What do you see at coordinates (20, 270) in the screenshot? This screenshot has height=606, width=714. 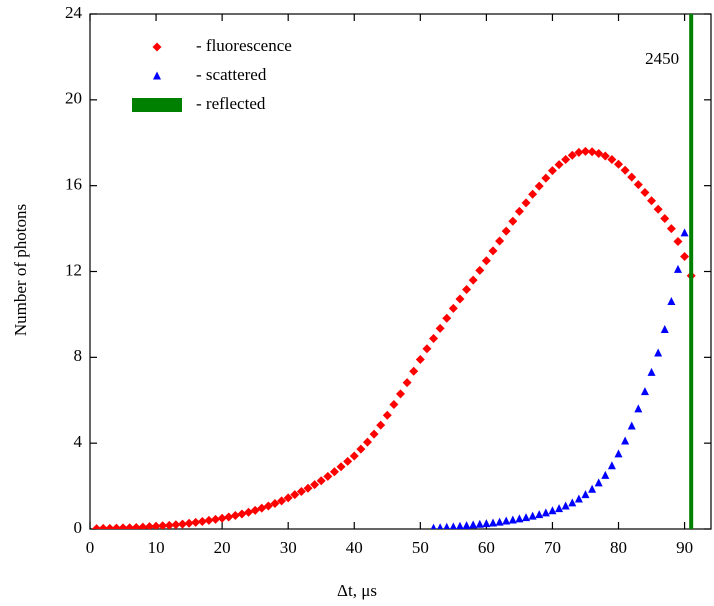 I see `y-axis-label: Number of photons` at bounding box center [20, 270].